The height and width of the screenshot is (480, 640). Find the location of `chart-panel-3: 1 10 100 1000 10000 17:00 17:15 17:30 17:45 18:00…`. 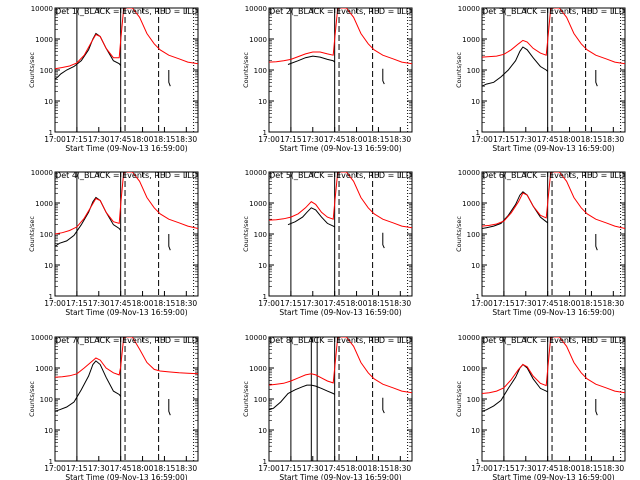

chart-panel-3: 1 10 100 1000 10000 17:00 17:15 17:30 17:45 18:00… is located at coordinates (540, 79).